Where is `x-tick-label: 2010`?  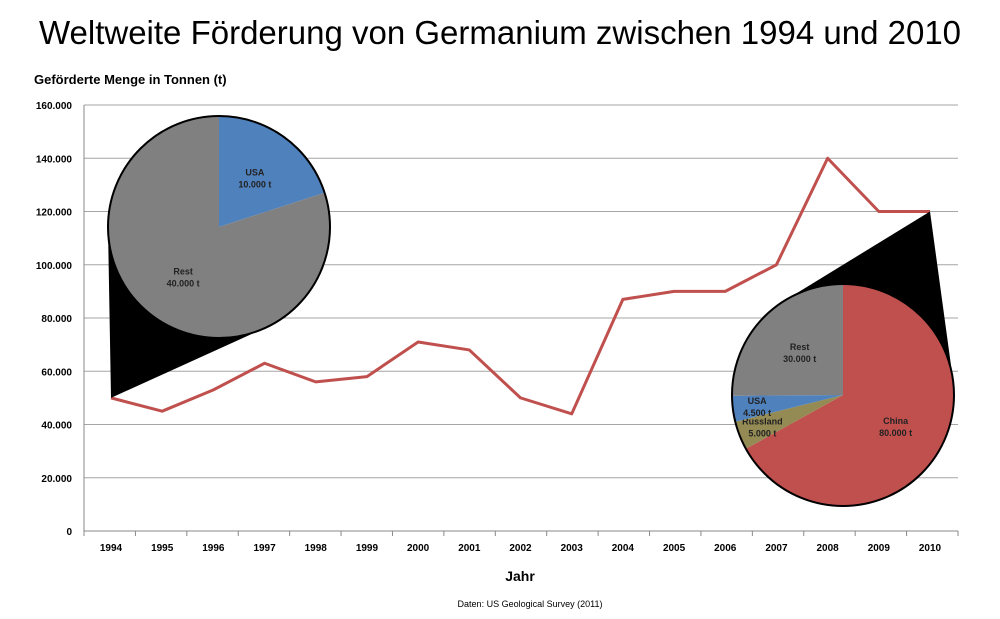
x-tick-label: 2010 is located at coordinates (930, 548).